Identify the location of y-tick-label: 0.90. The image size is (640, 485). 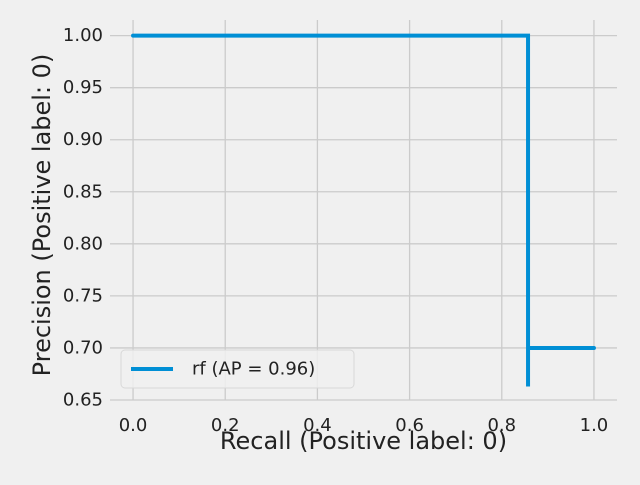
(83, 139).